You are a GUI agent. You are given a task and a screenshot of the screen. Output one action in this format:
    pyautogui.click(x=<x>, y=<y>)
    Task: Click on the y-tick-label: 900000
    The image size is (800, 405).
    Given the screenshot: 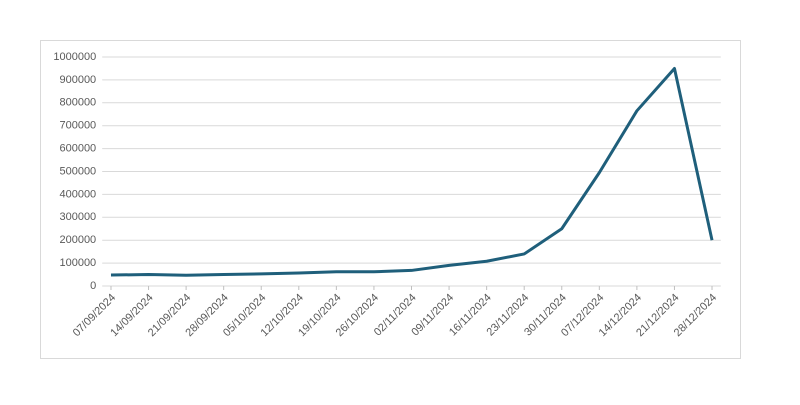 What is the action you would take?
    pyautogui.click(x=77, y=80)
    